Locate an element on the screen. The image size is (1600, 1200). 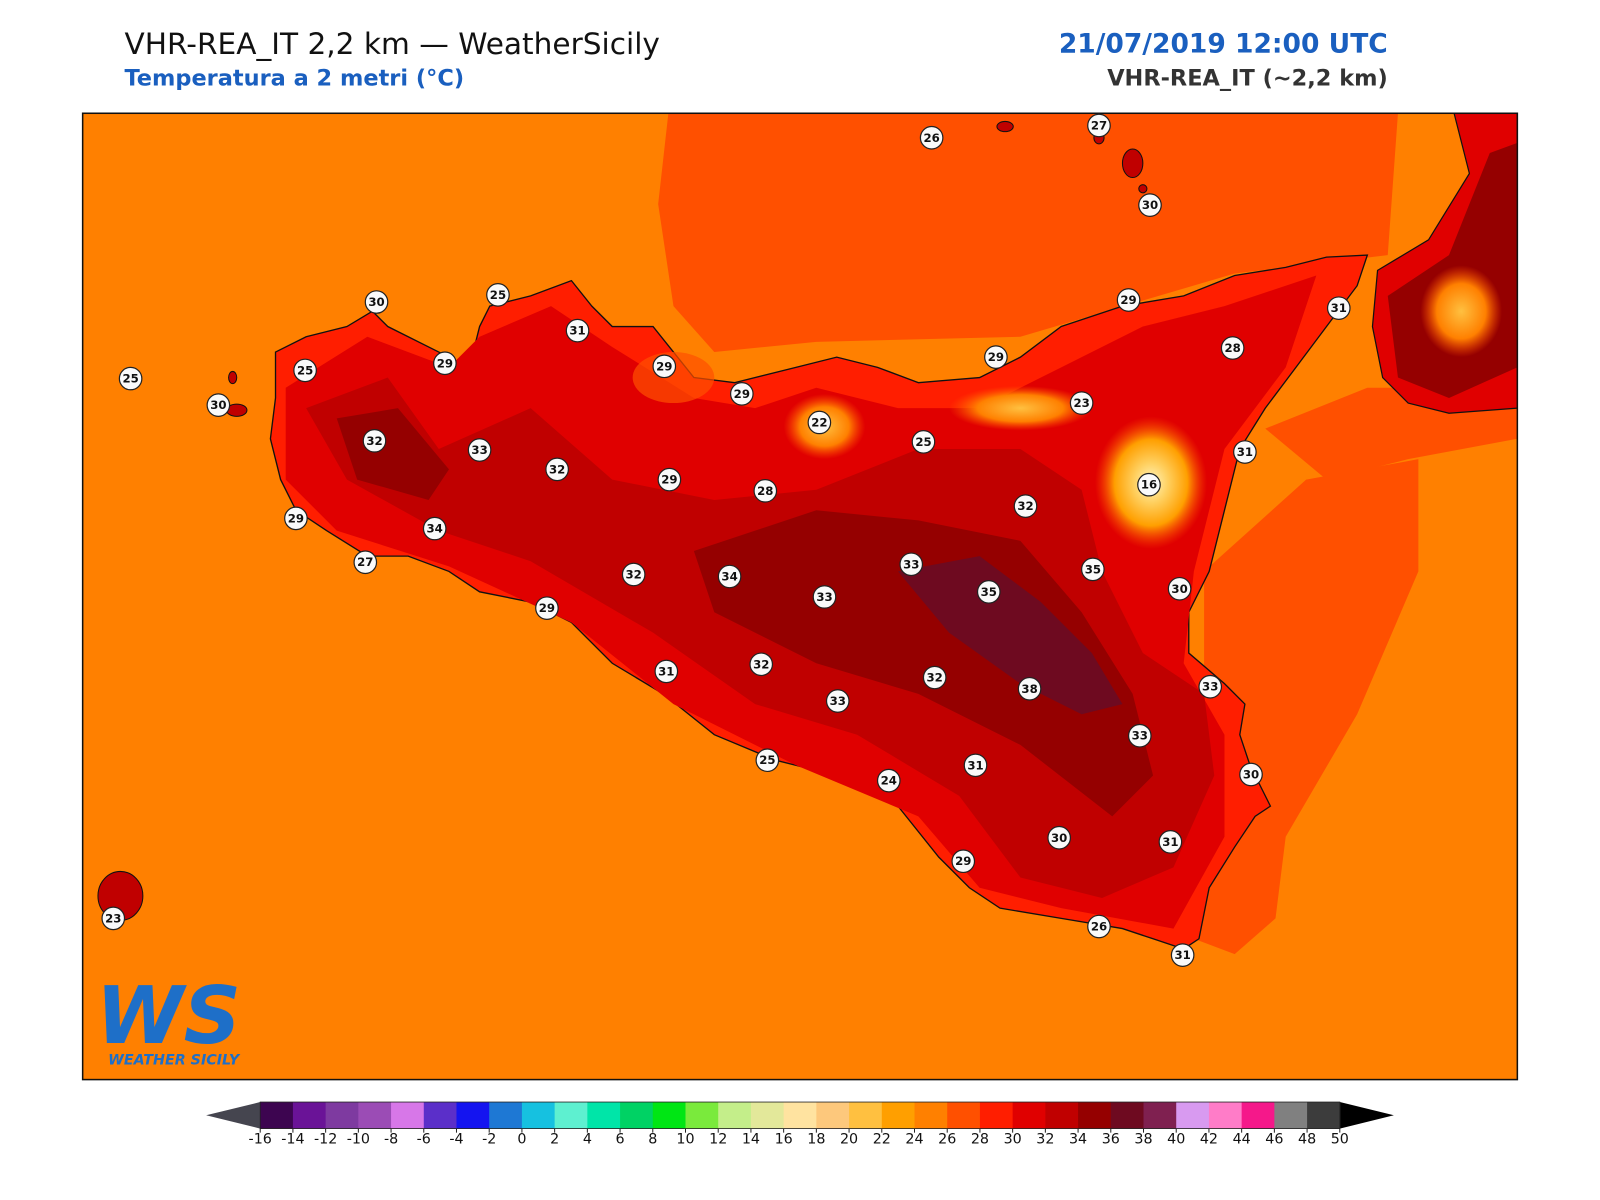
colorbar-tick-label: 16 is located at coordinates (784, 1139).